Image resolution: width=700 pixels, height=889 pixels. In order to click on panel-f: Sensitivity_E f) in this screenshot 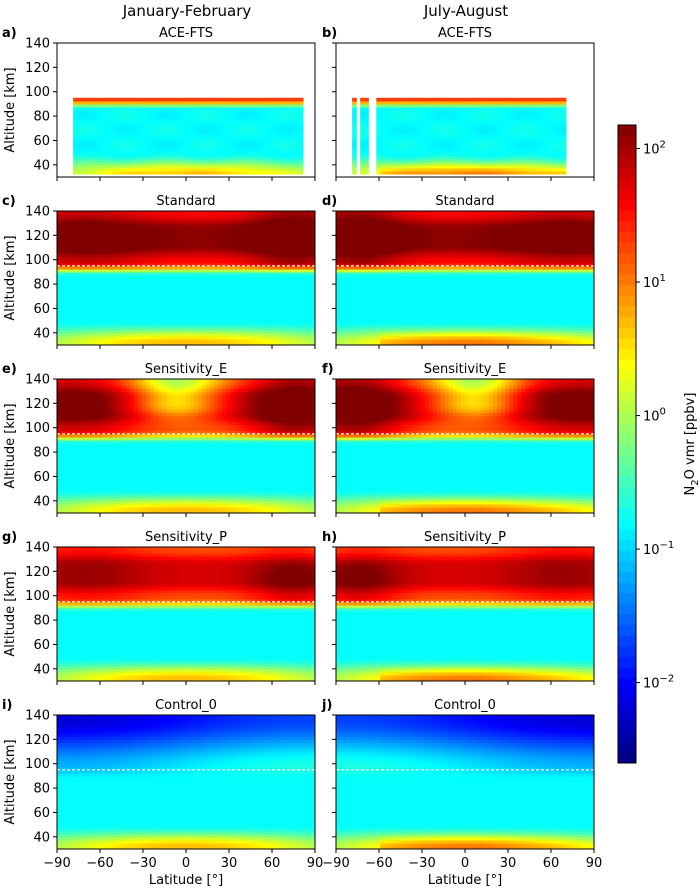, I will do `click(458, 439)`.